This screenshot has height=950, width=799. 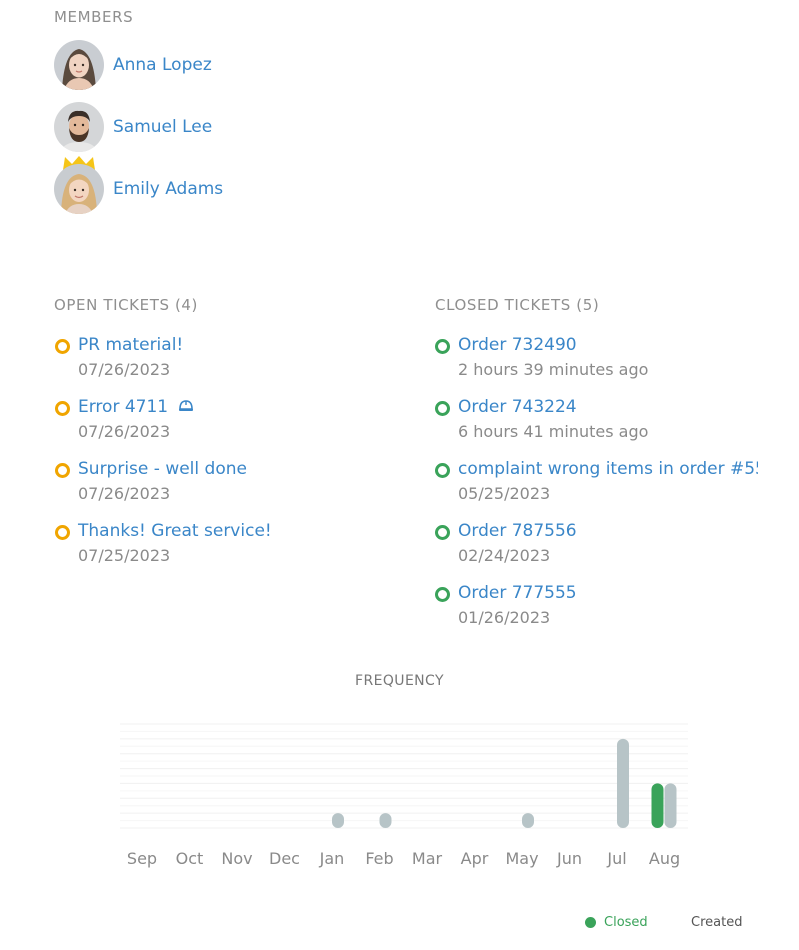 I want to click on legend-created: Created, so click(x=716, y=922).